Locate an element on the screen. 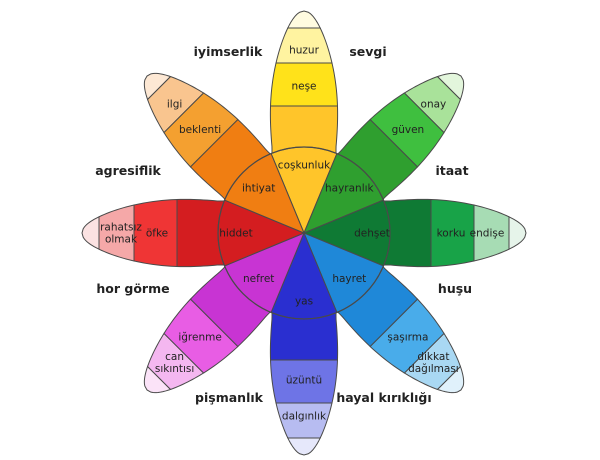  label-left-2: öfke is located at coordinates (157, 234).